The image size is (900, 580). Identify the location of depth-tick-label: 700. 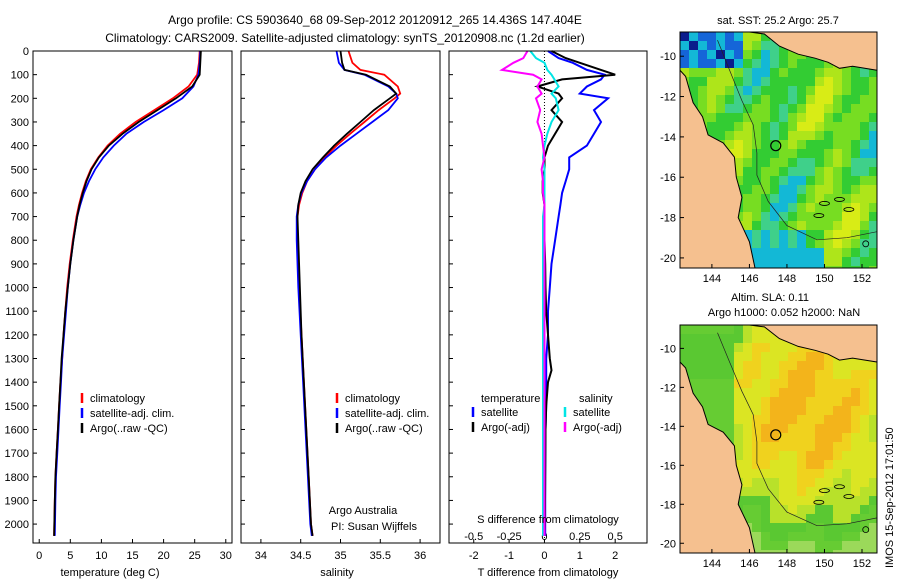
(20, 218).